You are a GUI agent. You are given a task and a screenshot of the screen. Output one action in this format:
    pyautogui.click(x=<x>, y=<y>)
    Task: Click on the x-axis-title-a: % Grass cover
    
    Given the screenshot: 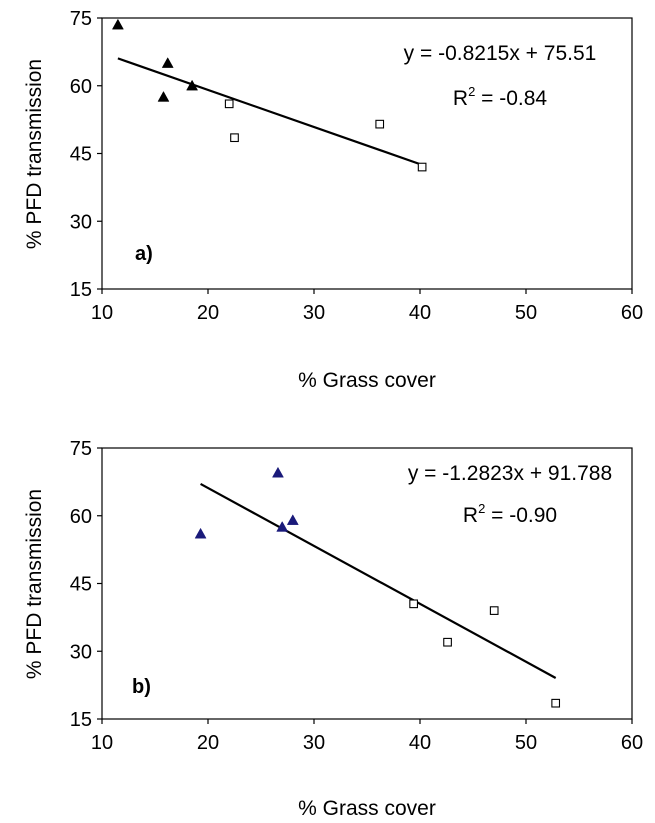 What is the action you would take?
    pyautogui.click(x=367, y=380)
    